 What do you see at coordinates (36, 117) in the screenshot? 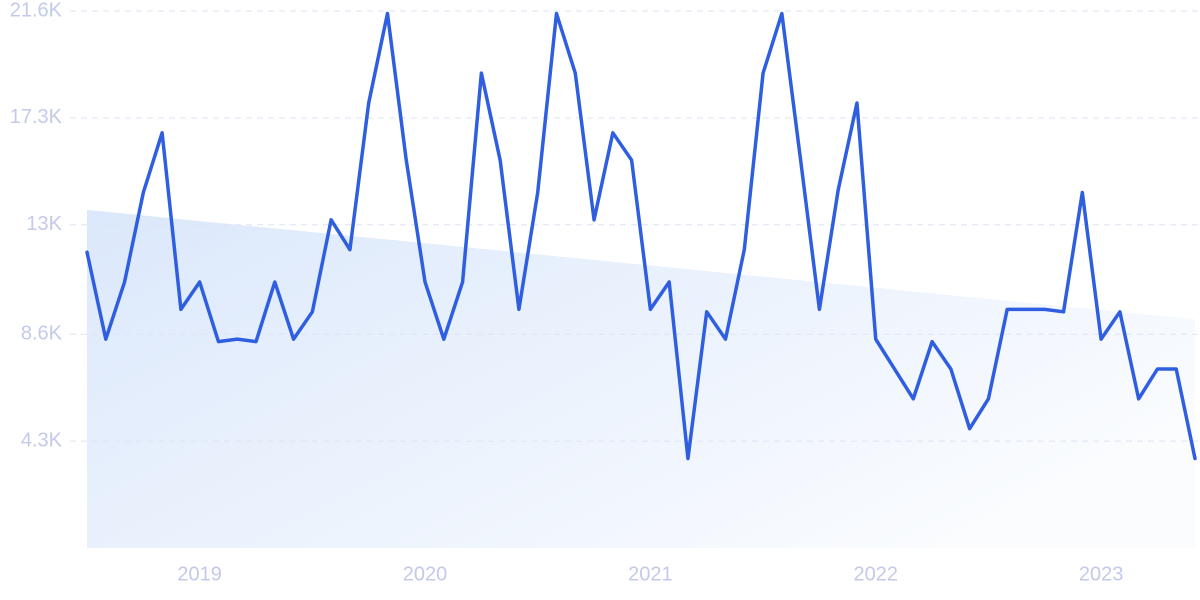
I see `y-tick-label: 17.3K` at bounding box center [36, 117].